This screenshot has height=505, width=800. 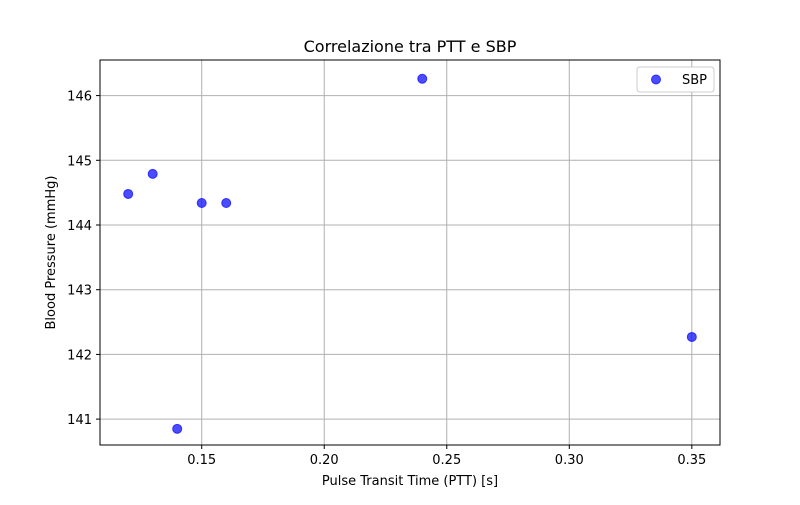 What do you see at coordinates (446, 460) in the screenshot?
I see `x-tick-label: 0.25` at bounding box center [446, 460].